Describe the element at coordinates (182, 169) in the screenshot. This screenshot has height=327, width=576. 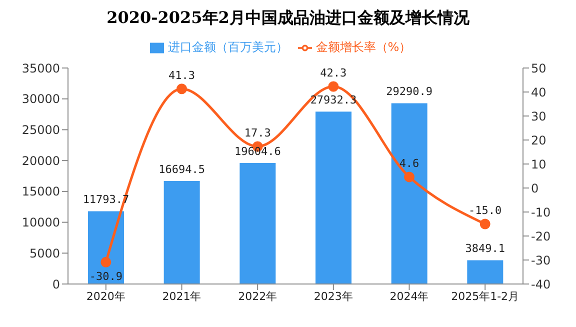
I see `data-label: 16694.5` at that location.